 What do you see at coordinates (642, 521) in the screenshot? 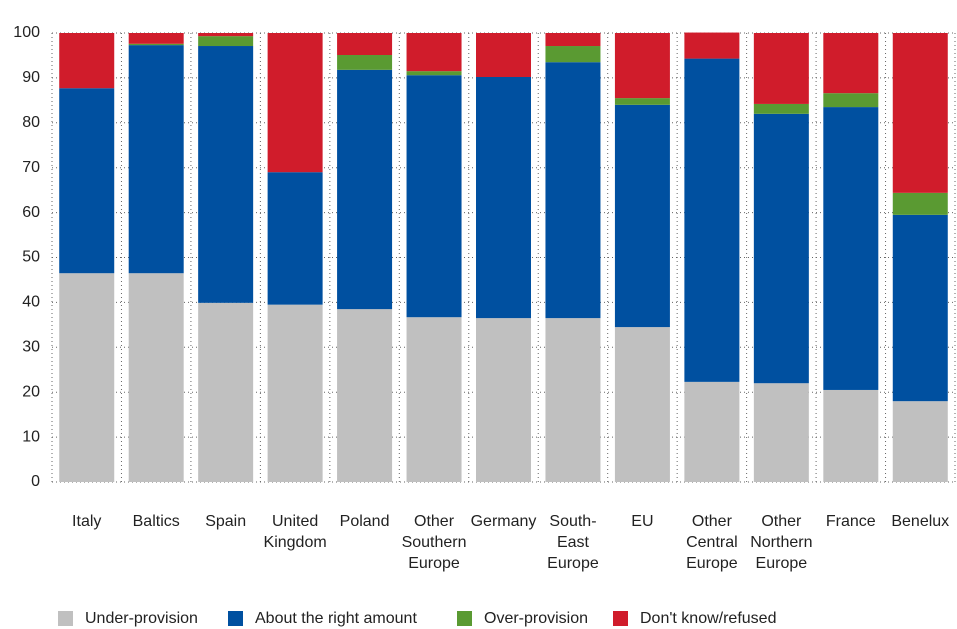
I see `x-tick-label: EU` at bounding box center [642, 521].